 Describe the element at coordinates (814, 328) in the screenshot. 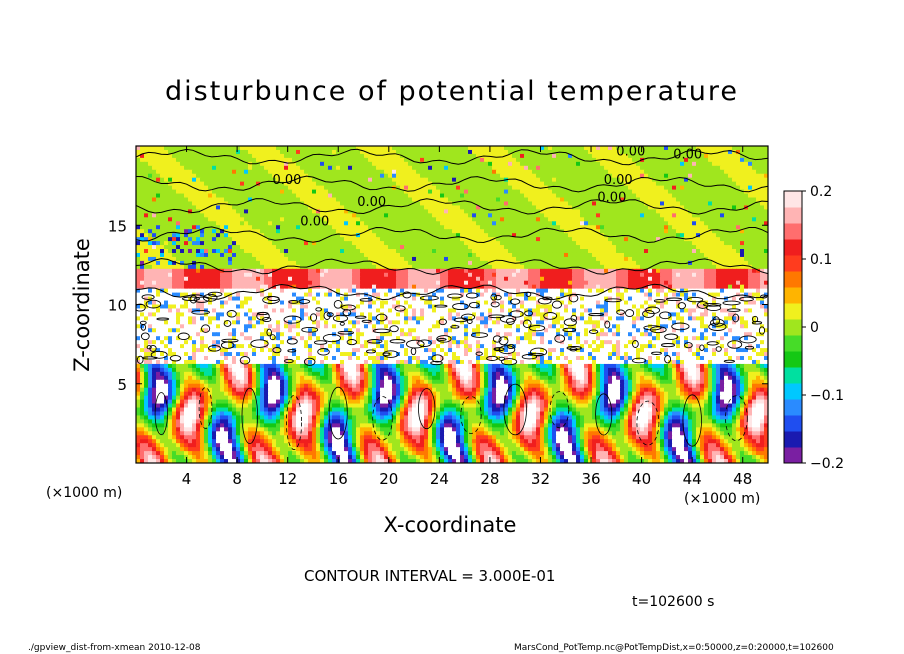

I see `colorbar-tick-label: 0` at that location.